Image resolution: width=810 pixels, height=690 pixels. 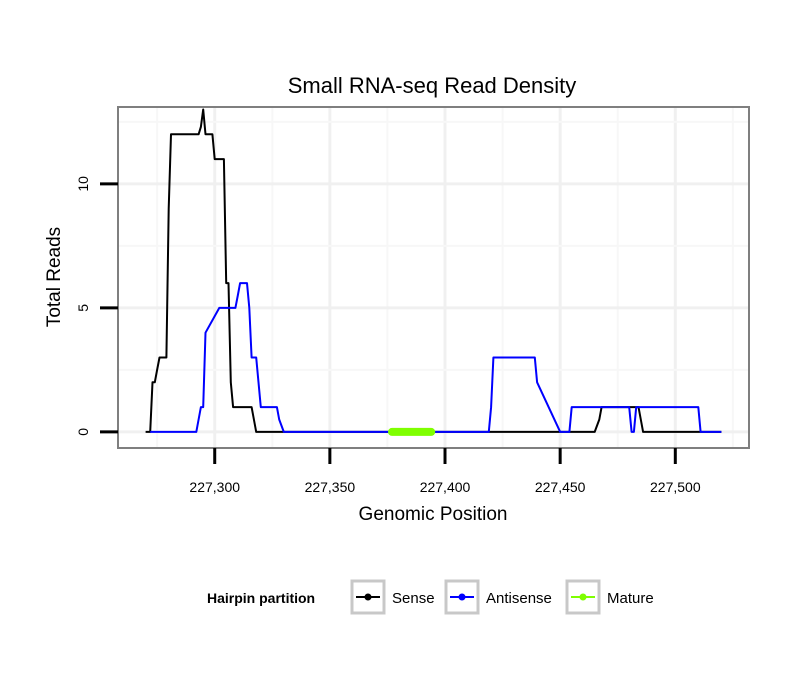 What do you see at coordinates (330, 487) in the screenshot?
I see `x-tick-label: 227,350` at bounding box center [330, 487].